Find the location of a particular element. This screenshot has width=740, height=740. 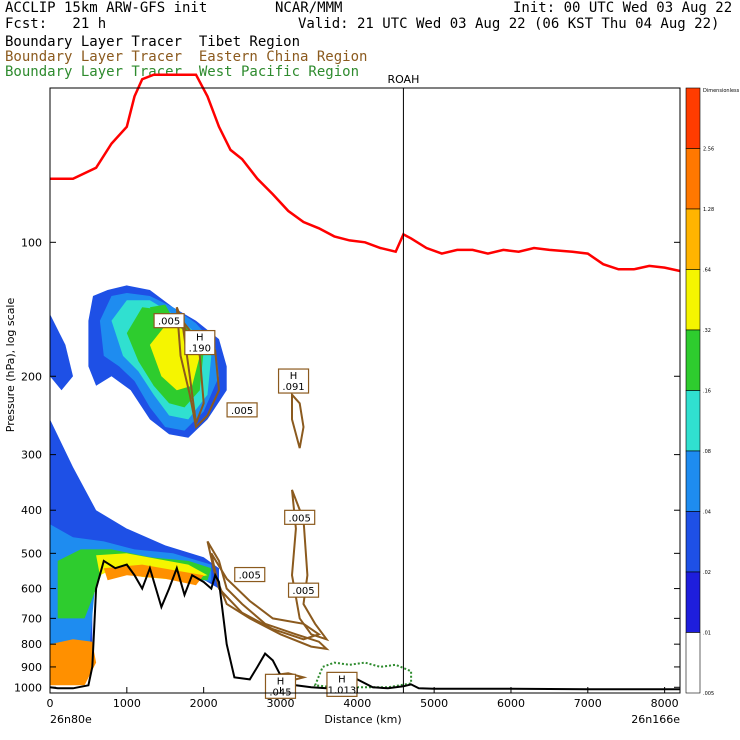

contour-value: .091 is located at coordinates (293, 387).